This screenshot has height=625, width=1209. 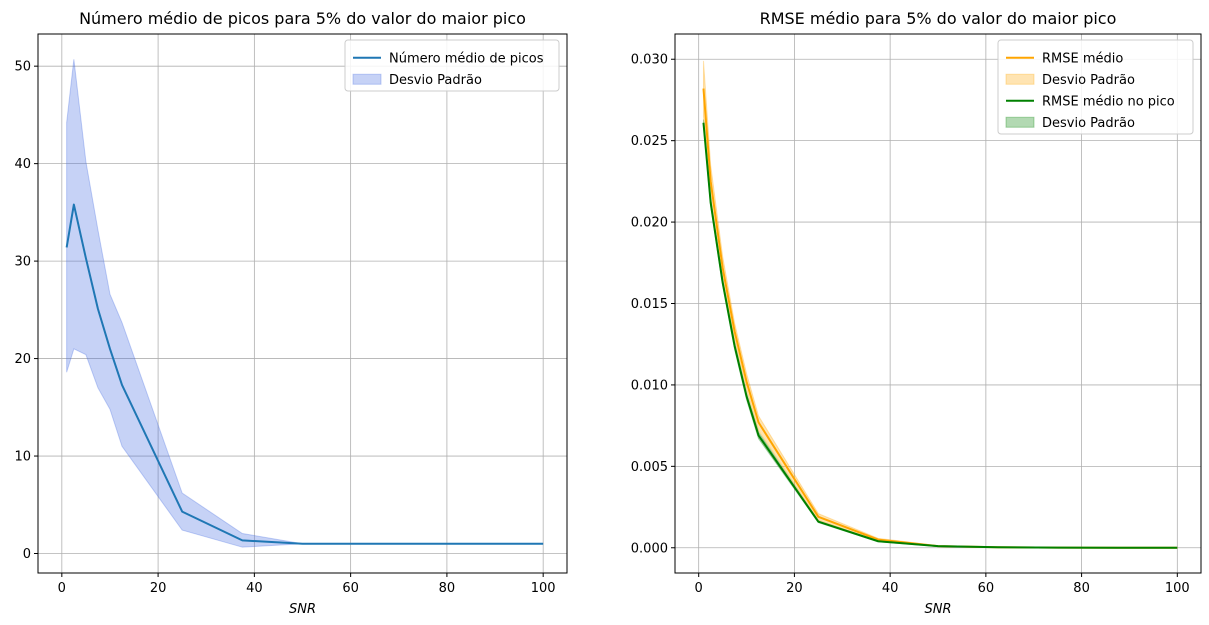 I want to click on y-tick-label: 10, so click(x=22, y=457).